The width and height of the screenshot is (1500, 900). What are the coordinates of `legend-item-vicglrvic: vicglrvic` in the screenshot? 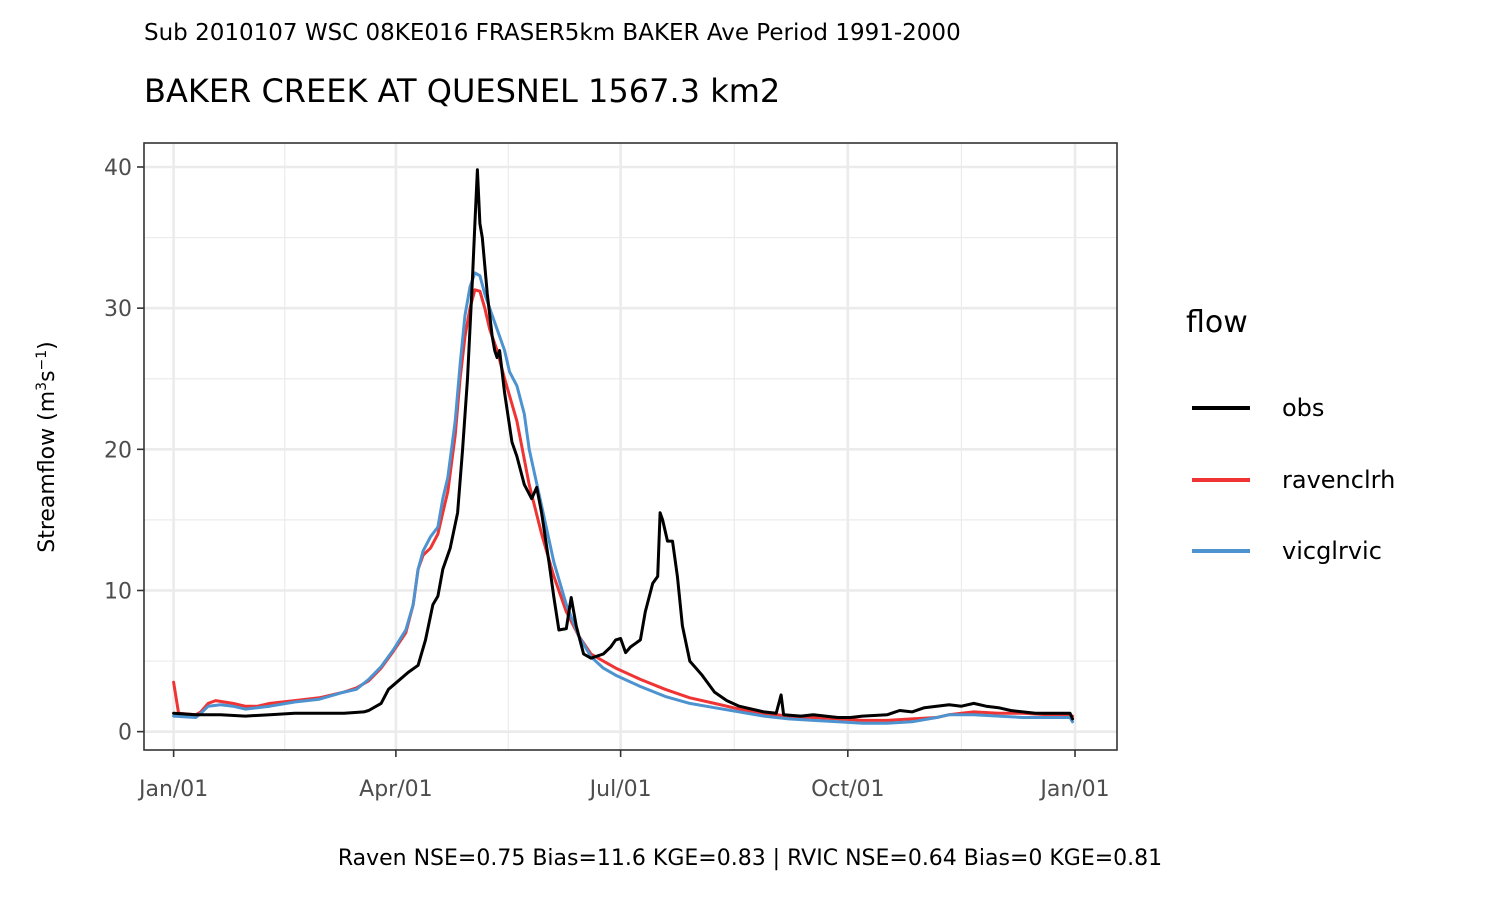 It's located at (1287, 551).